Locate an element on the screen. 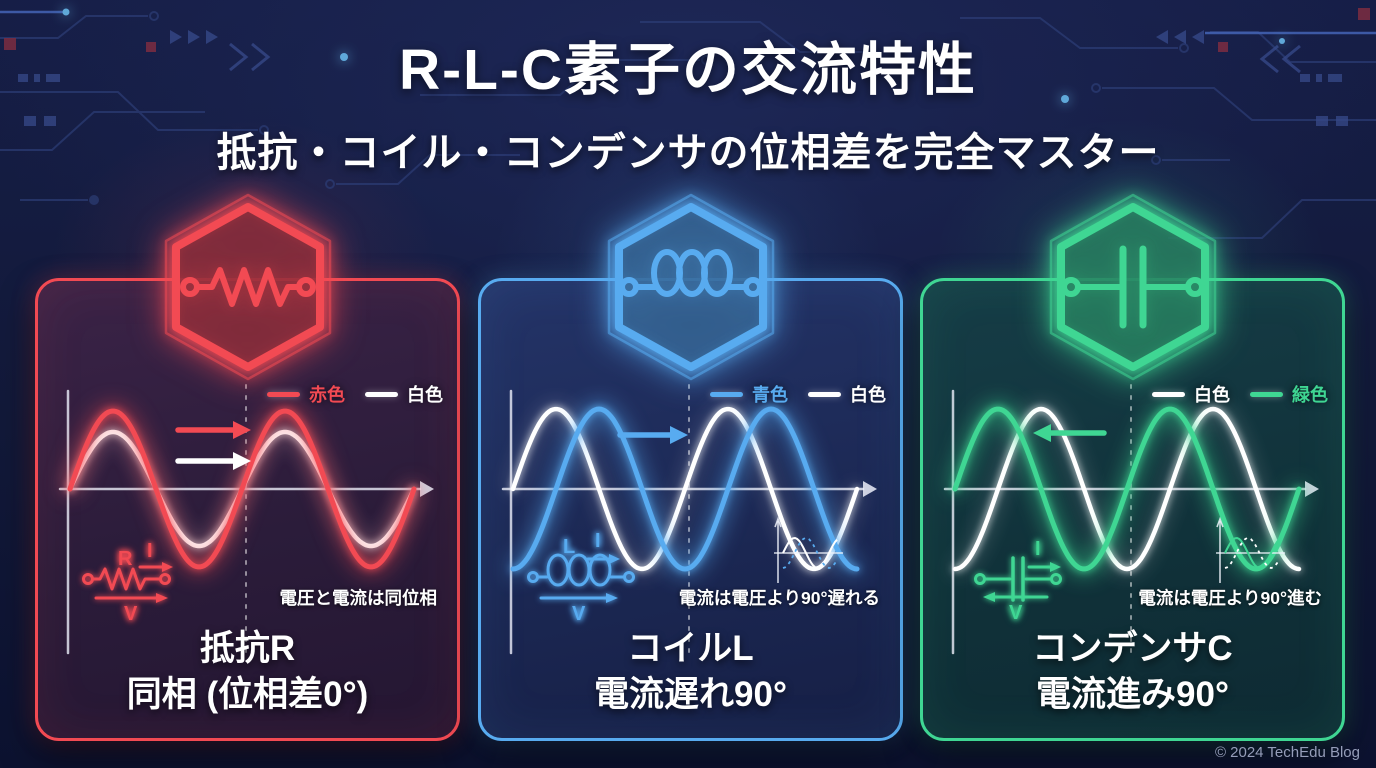  waveform-chart-capacitor: I V is located at coordinates (1131, 522).